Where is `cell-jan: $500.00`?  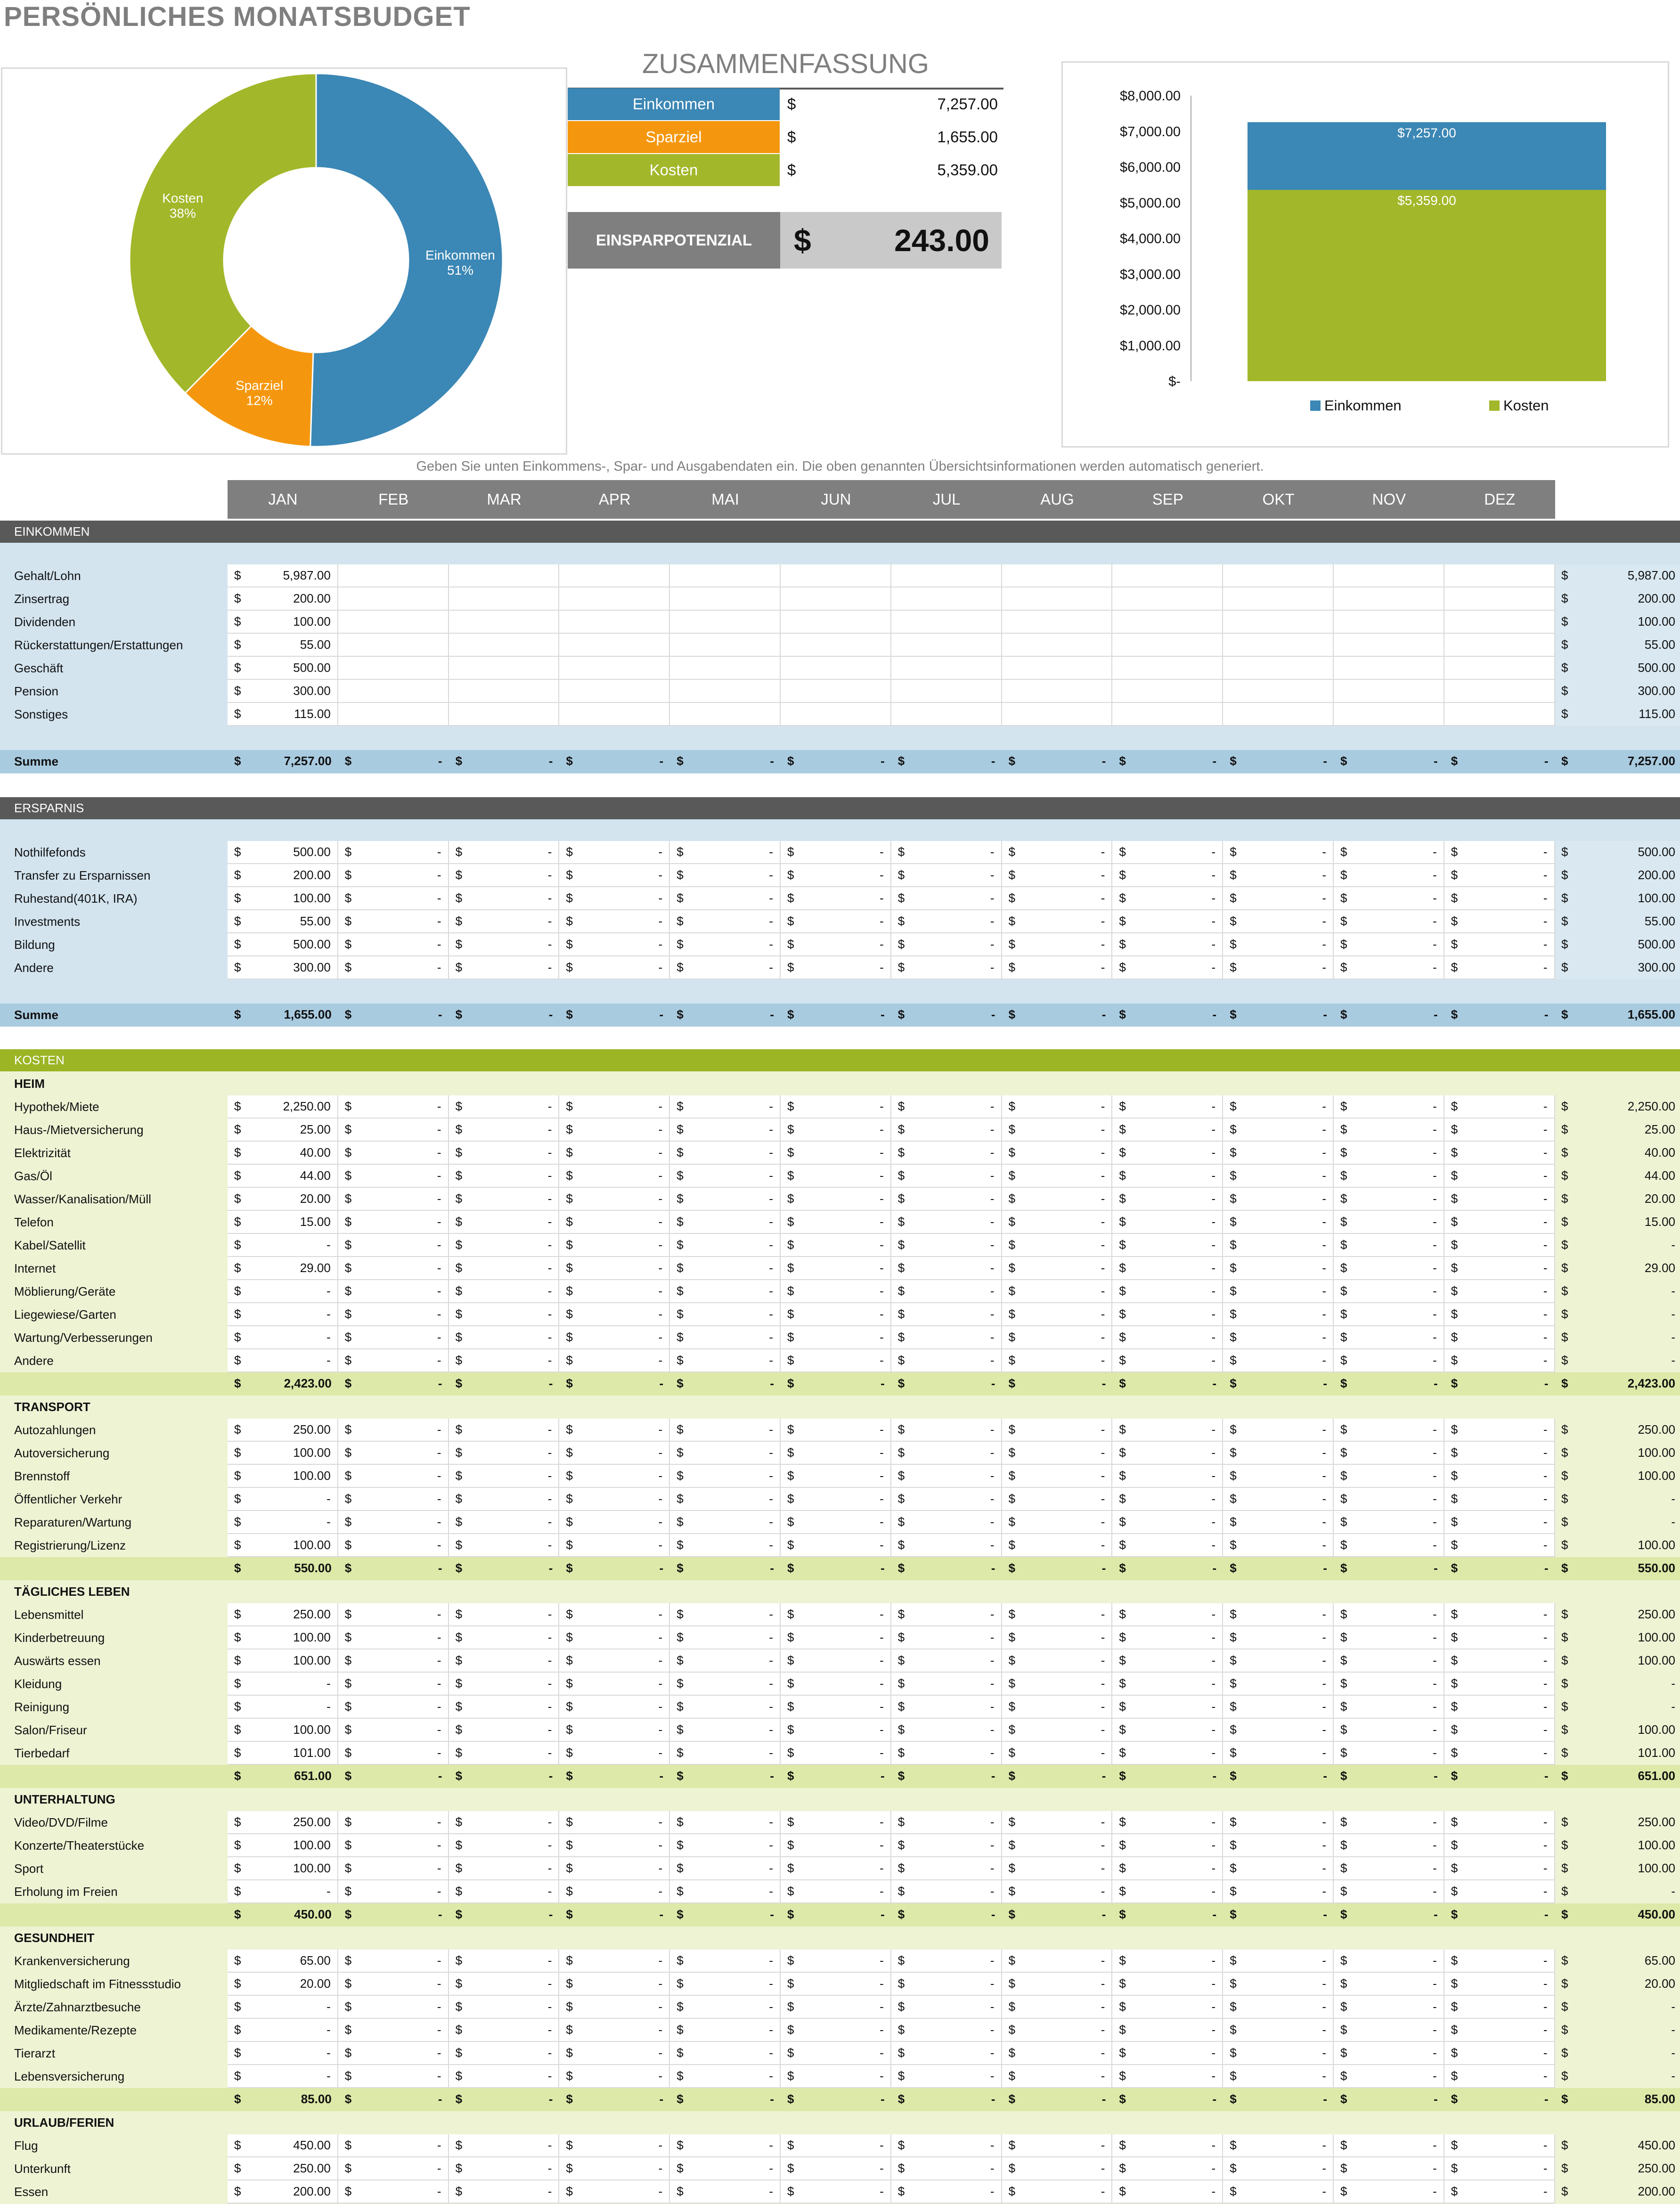
cell-jan: $500.00 is located at coordinates (283, 668).